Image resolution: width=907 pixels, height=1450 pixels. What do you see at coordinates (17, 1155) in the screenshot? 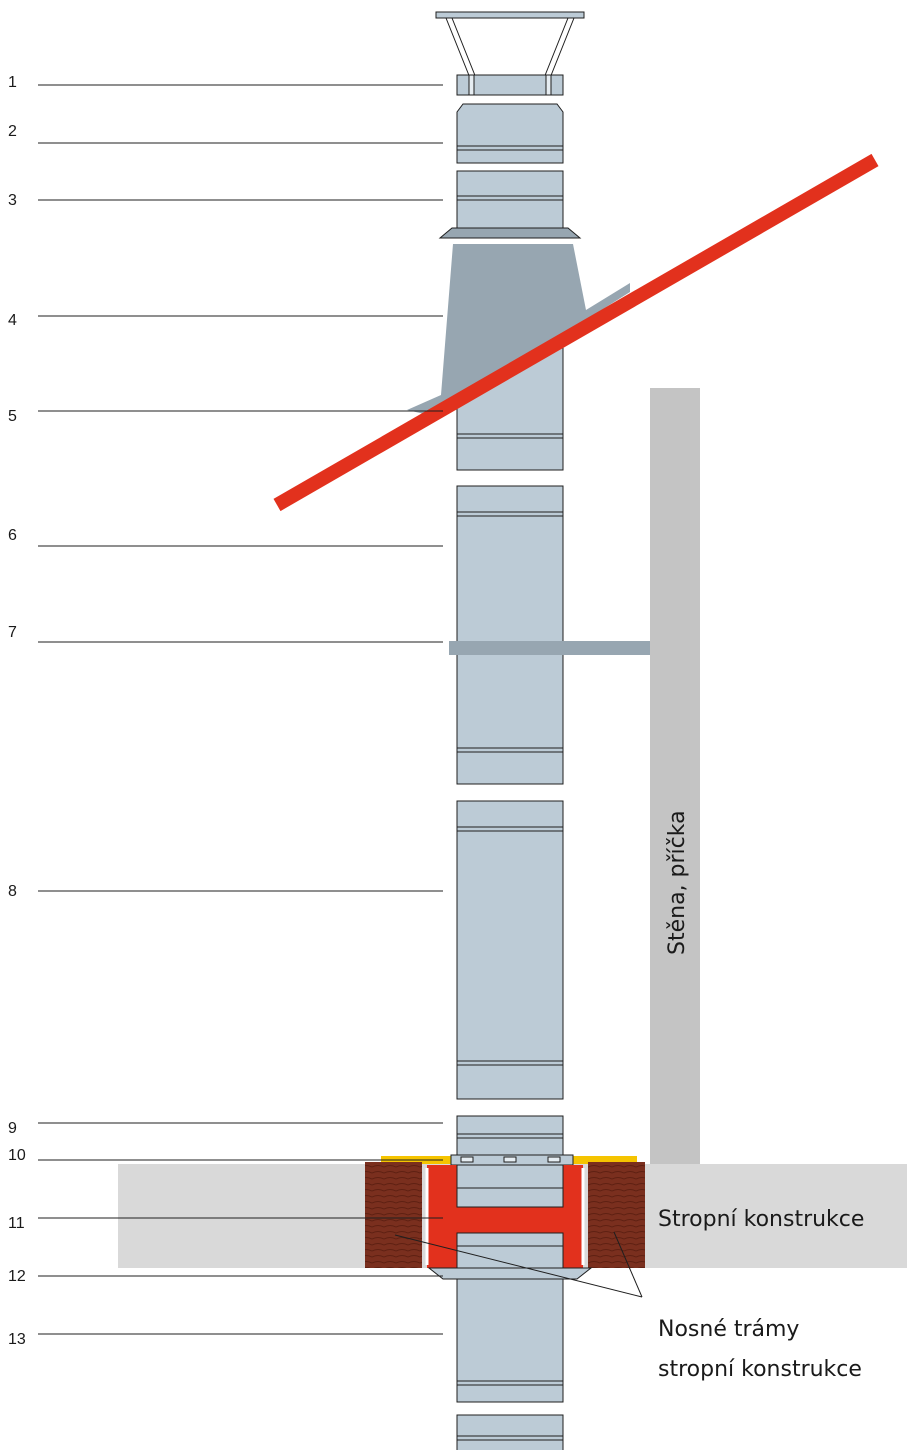
I see `item-number-10: 10` at bounding box center [17, 1155].